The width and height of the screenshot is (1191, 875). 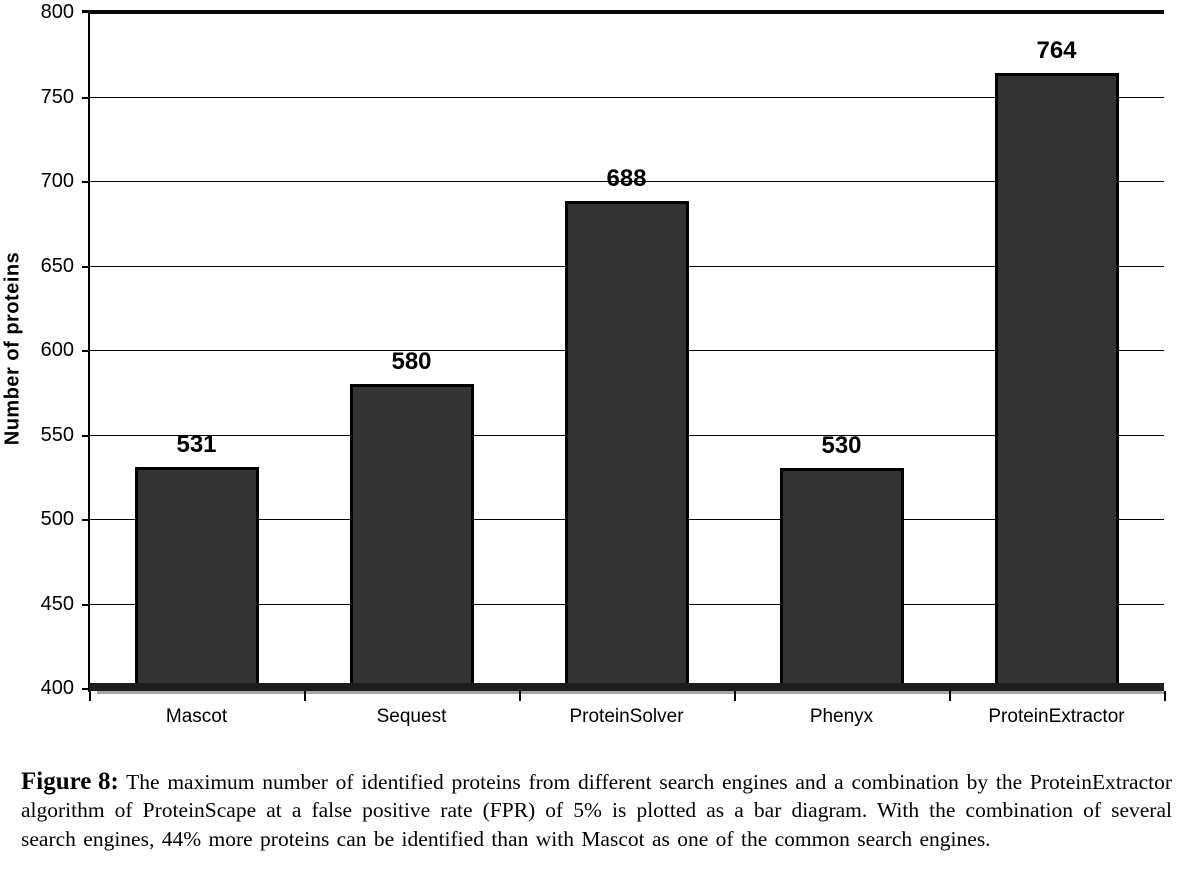 I want to click on y-axis-tick-label: 600, so click(x=57, y=350).